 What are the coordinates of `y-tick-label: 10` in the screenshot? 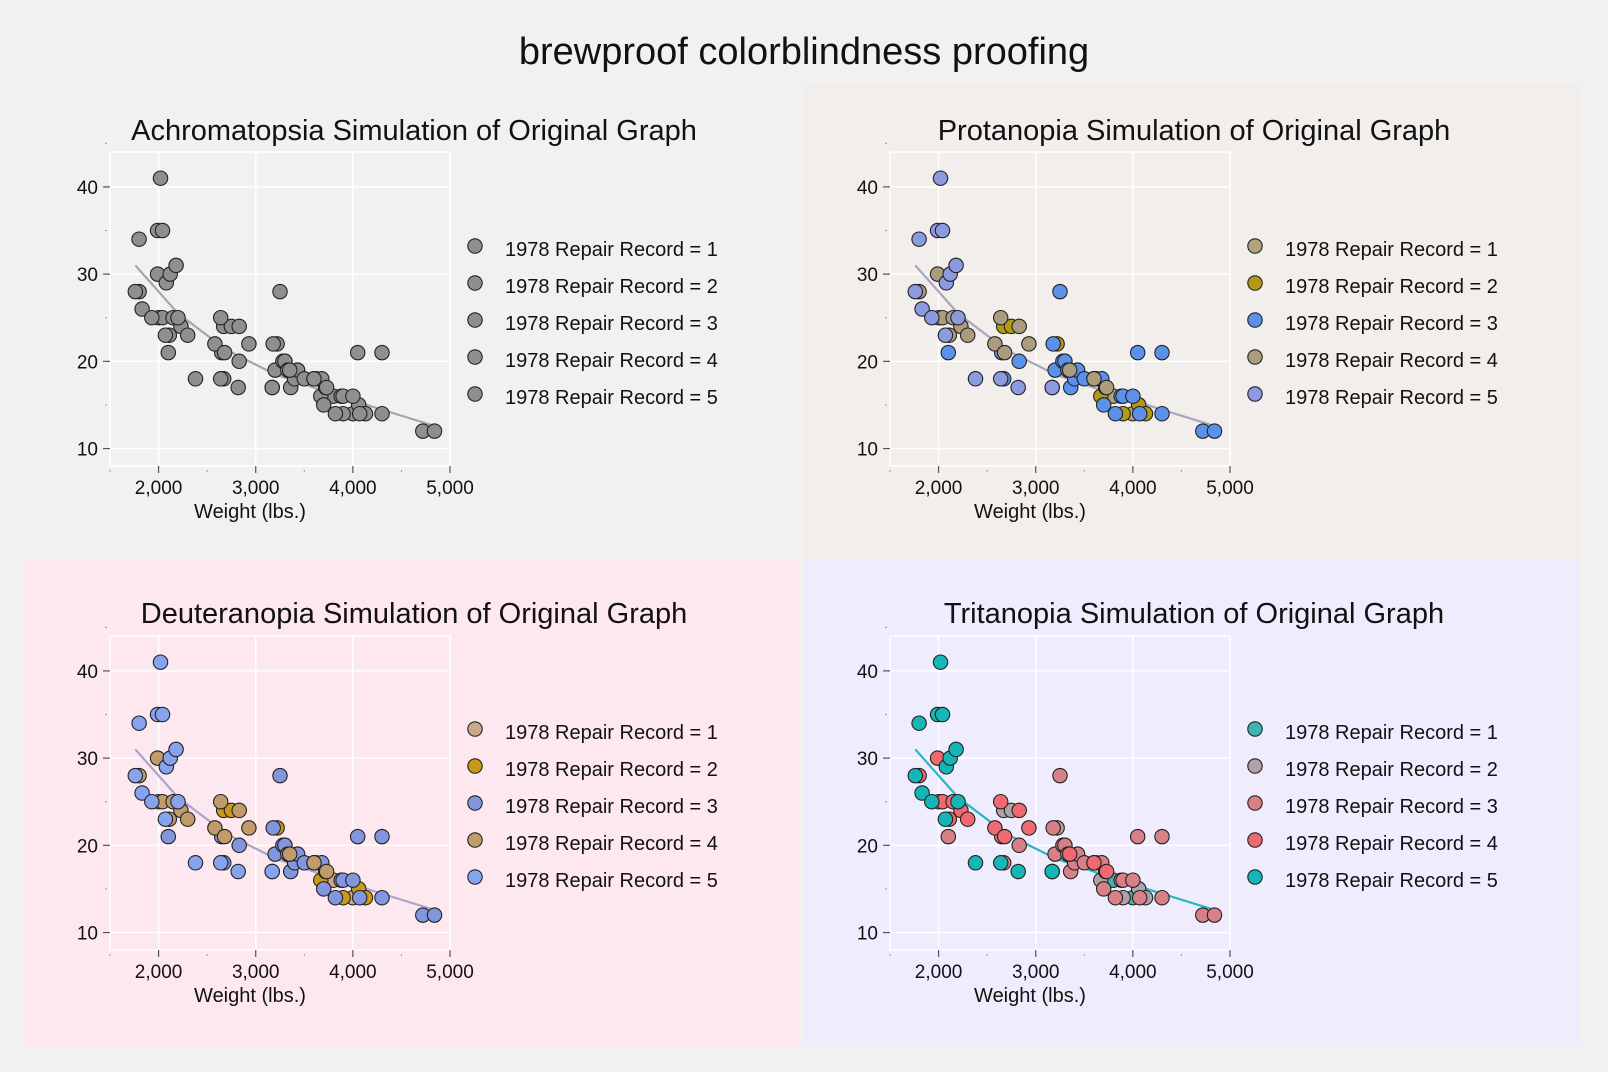 It's located at (867, 450).